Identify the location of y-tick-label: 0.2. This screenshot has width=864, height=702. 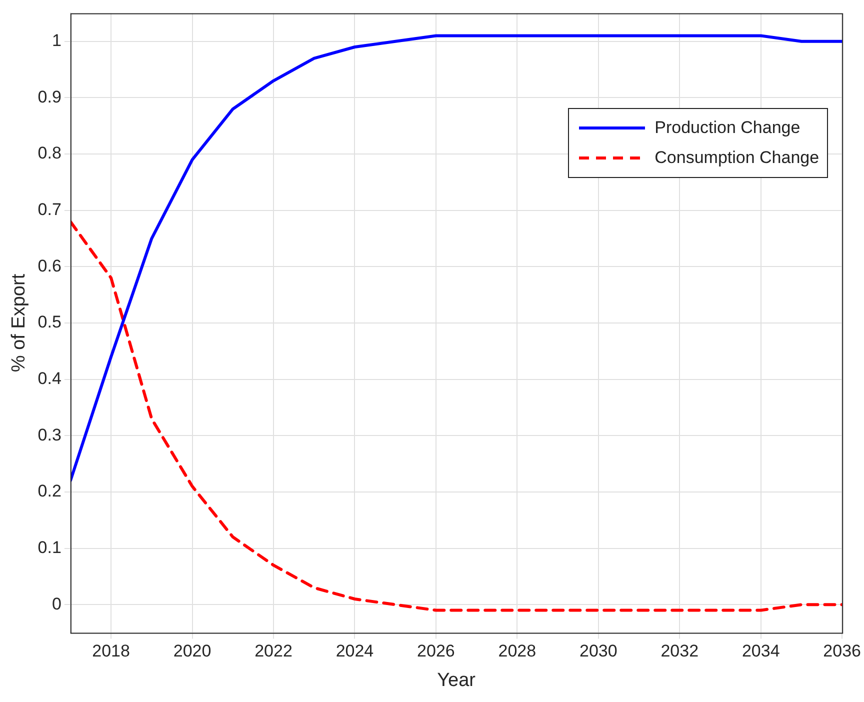
(50, 491).